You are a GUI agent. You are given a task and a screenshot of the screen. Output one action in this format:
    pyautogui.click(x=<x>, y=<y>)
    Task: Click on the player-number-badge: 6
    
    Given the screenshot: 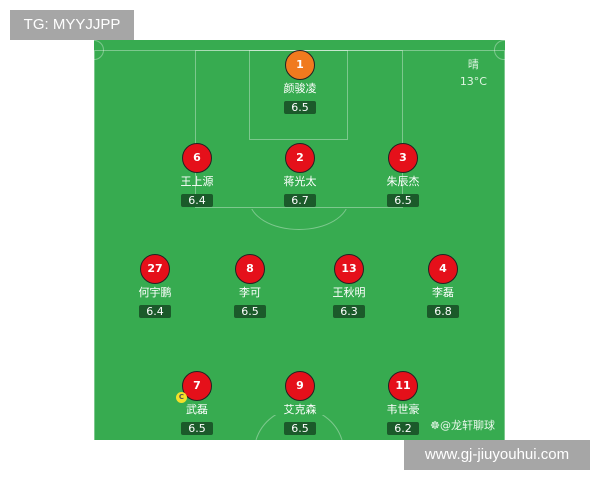 What is the action you would take?
    pyautogui.click(x=197, y=158)
    